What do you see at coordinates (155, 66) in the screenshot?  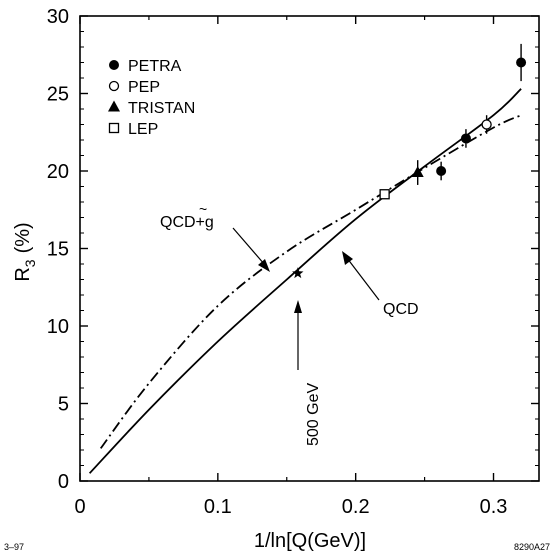 I see `legend-label-petra: PETRA` at bounding box center [155, 66].